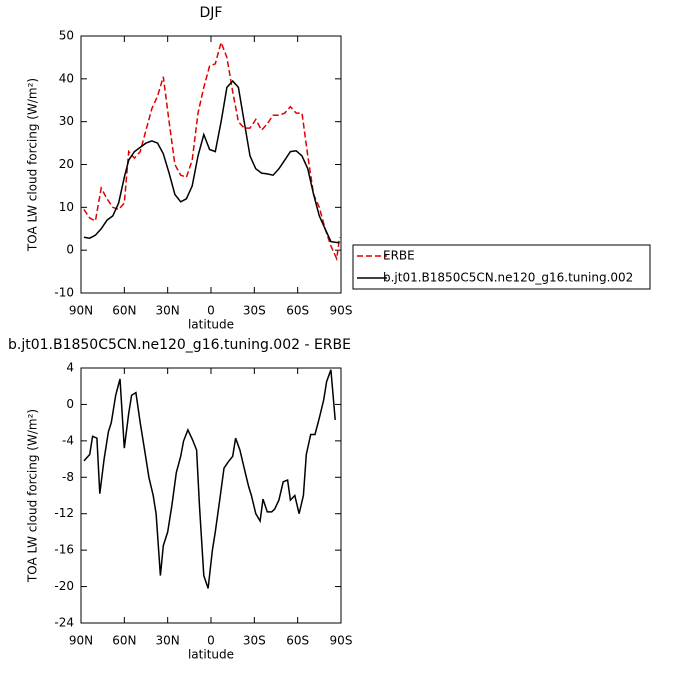  Describe the element at coordinates (64, 586) in the screenshot. I see `y-tick-label: -20` at that location.